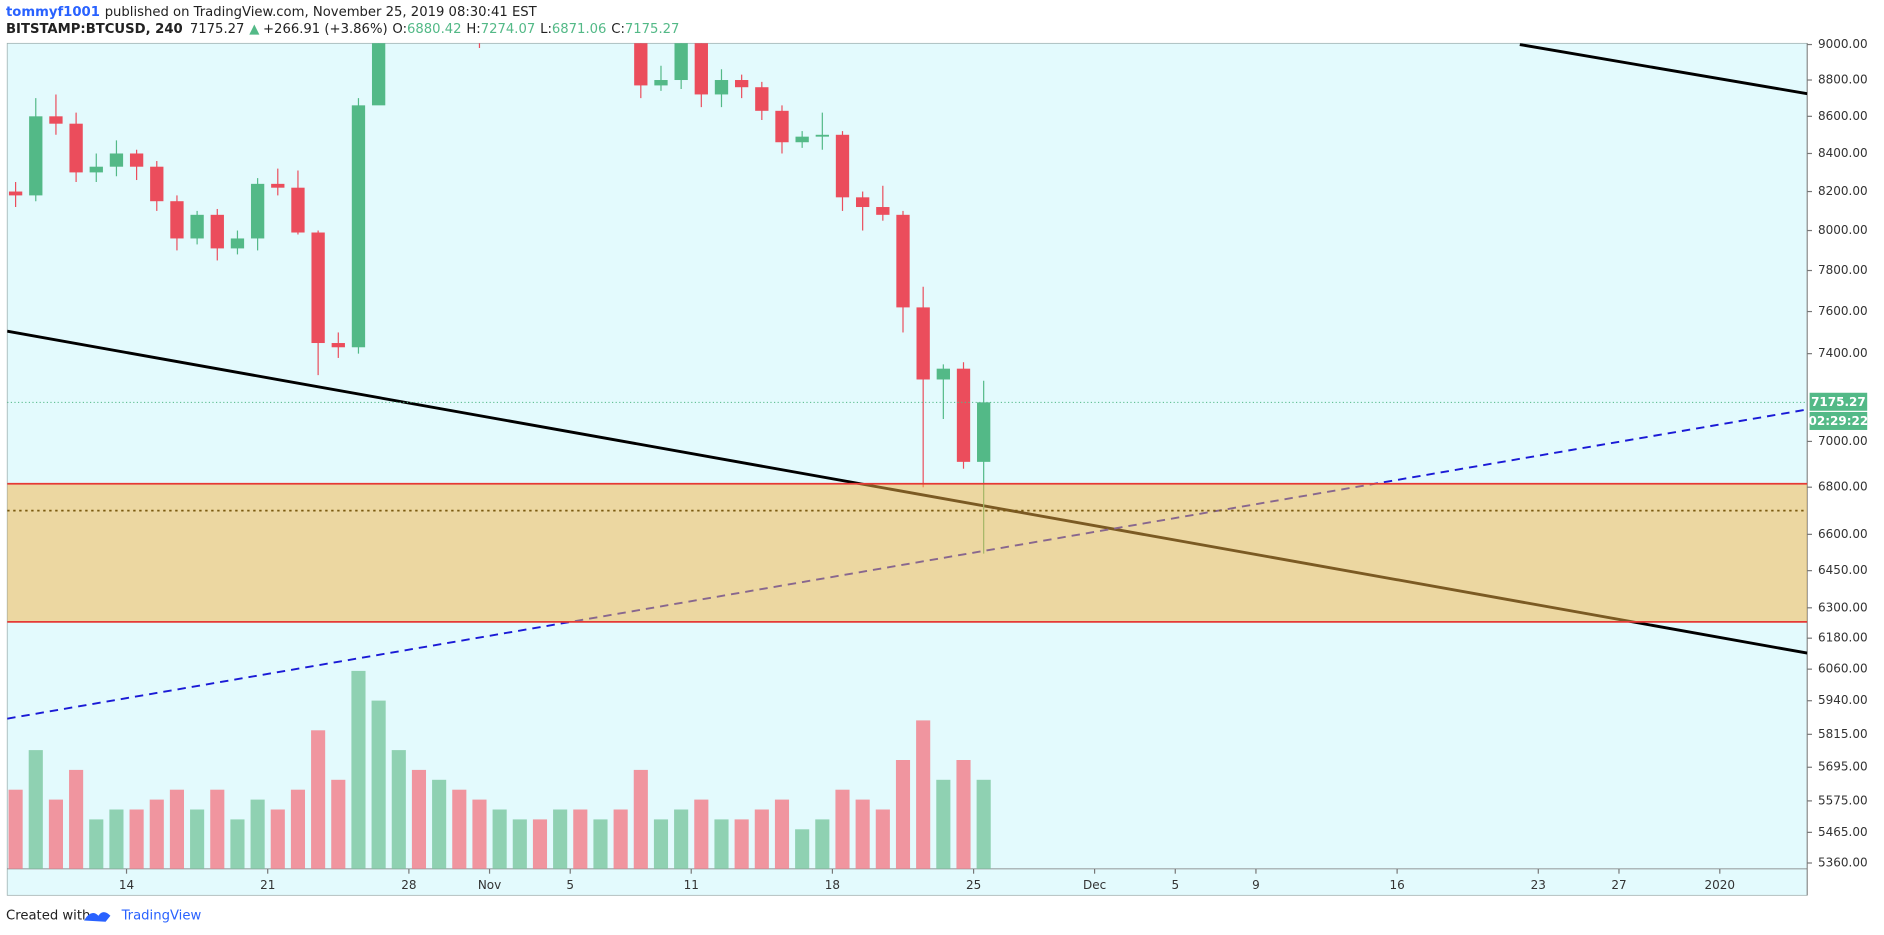 The image size is (1884, 935). Describe the element at coordinates (1843, 534) in the screenshot. I see `y-tick-label: 6600.00` at that location.